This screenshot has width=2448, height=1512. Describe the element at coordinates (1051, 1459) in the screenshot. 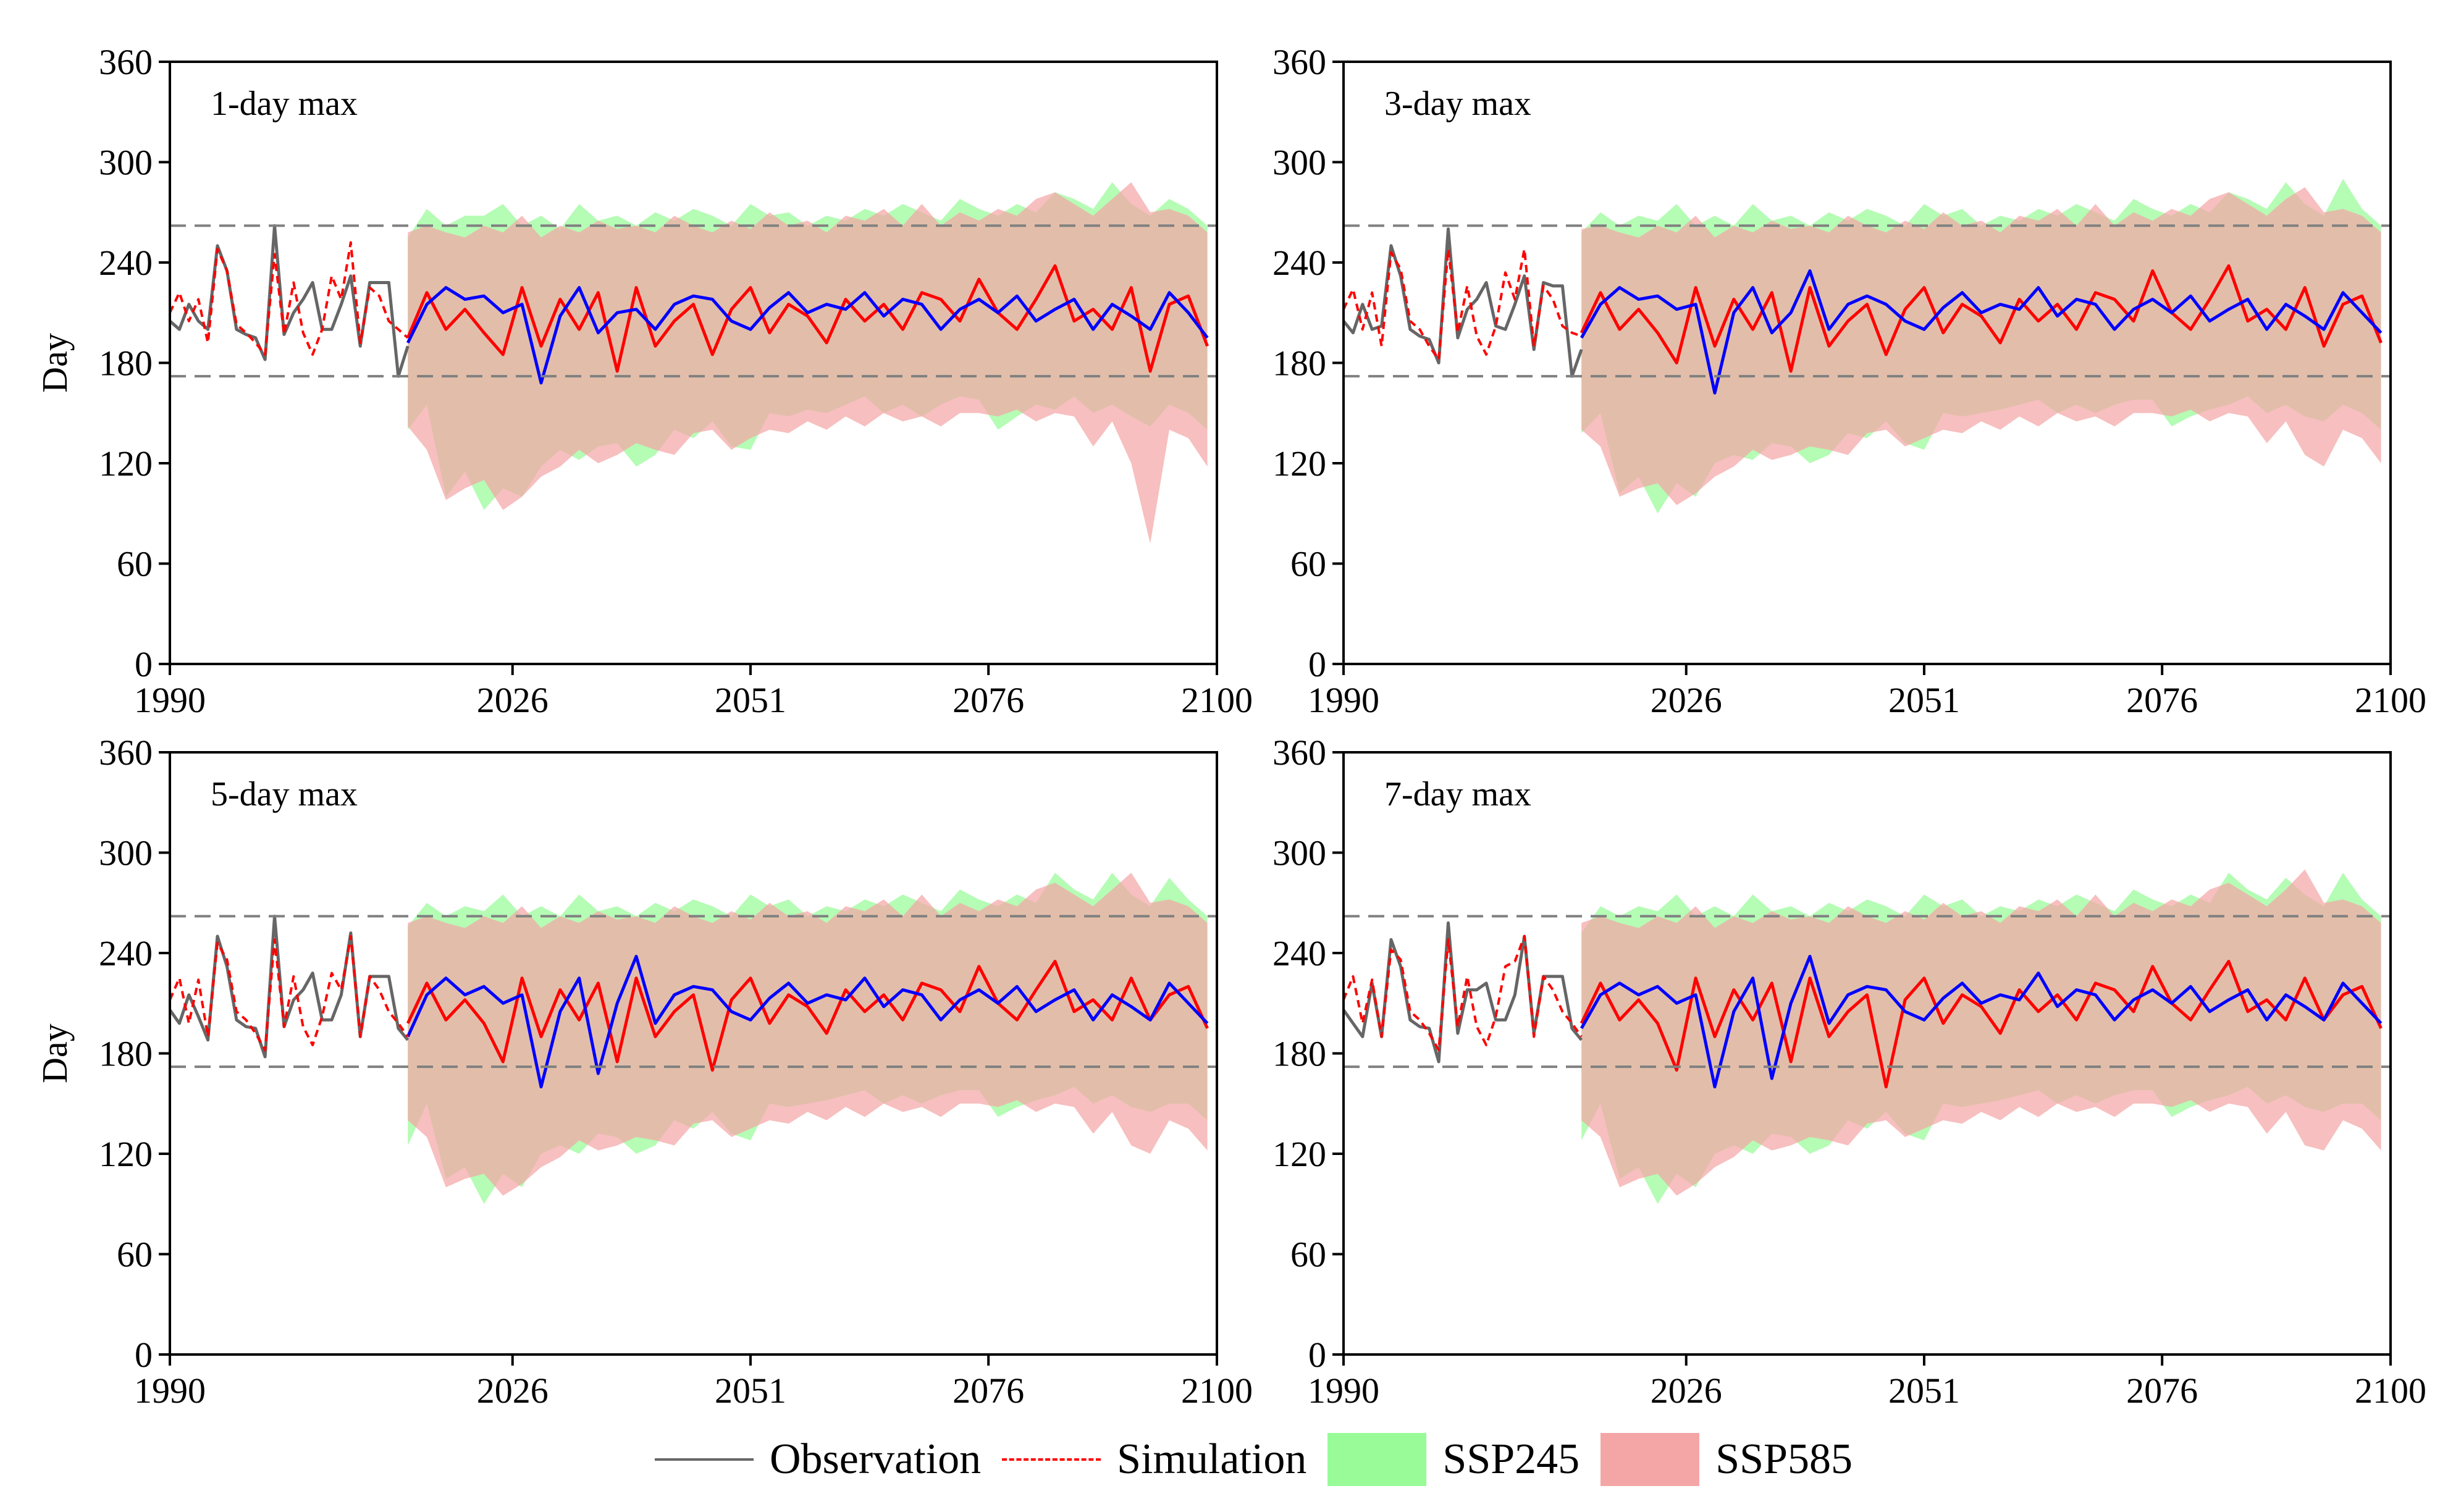

I see `simulation-line-icon` at that location.